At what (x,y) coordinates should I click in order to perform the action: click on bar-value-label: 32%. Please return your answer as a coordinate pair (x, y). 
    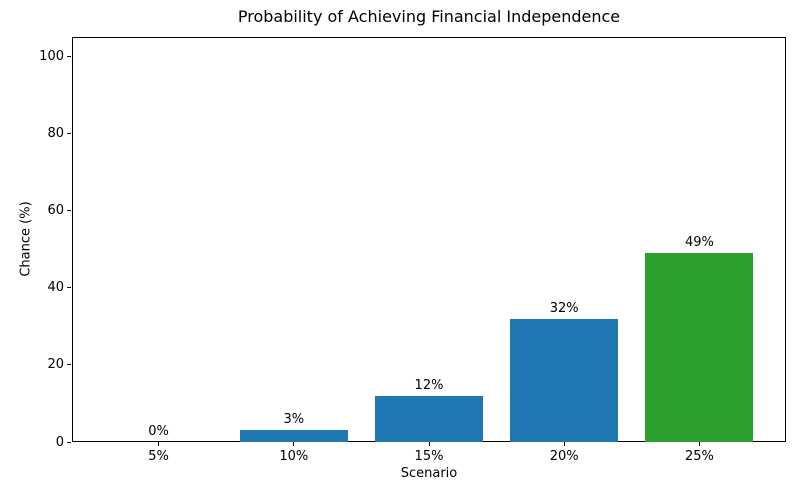
    Looking at the image, I should click on (564, 308).